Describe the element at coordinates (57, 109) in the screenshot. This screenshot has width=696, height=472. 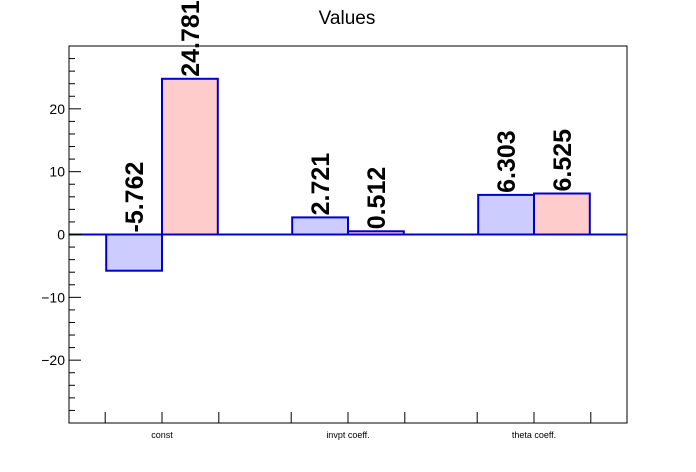
I see `y-tick-label: 20` at that location.